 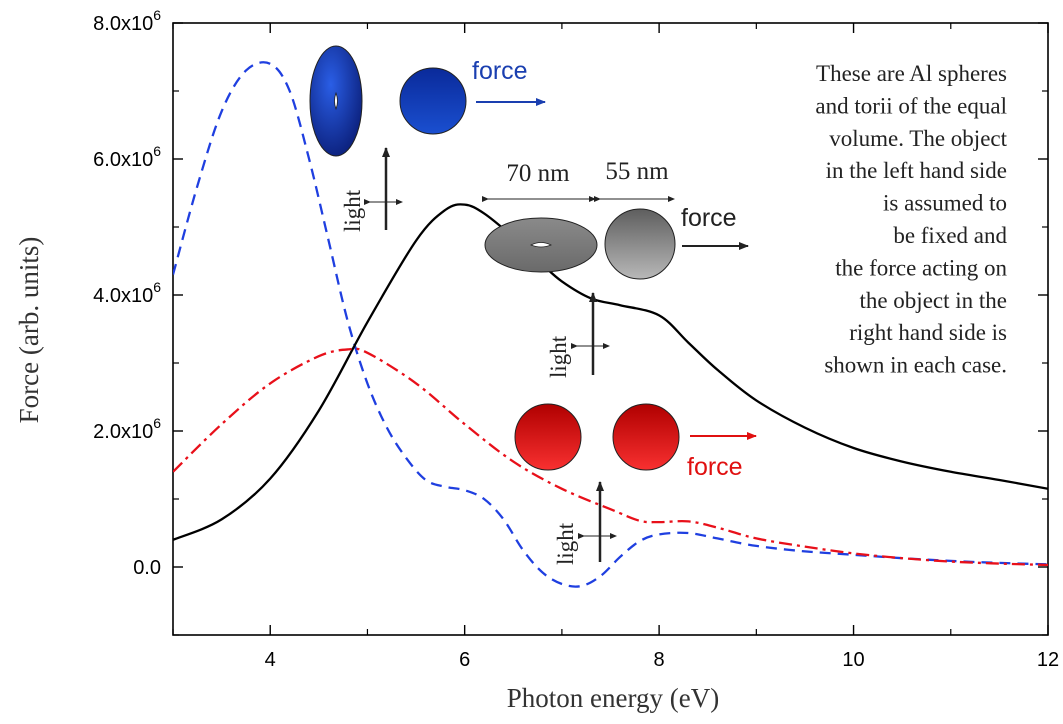 What do you see at coordinates (918, 138) in the screenshot?
I see `note-line: volume. The object` at bounding box center [918, 138].